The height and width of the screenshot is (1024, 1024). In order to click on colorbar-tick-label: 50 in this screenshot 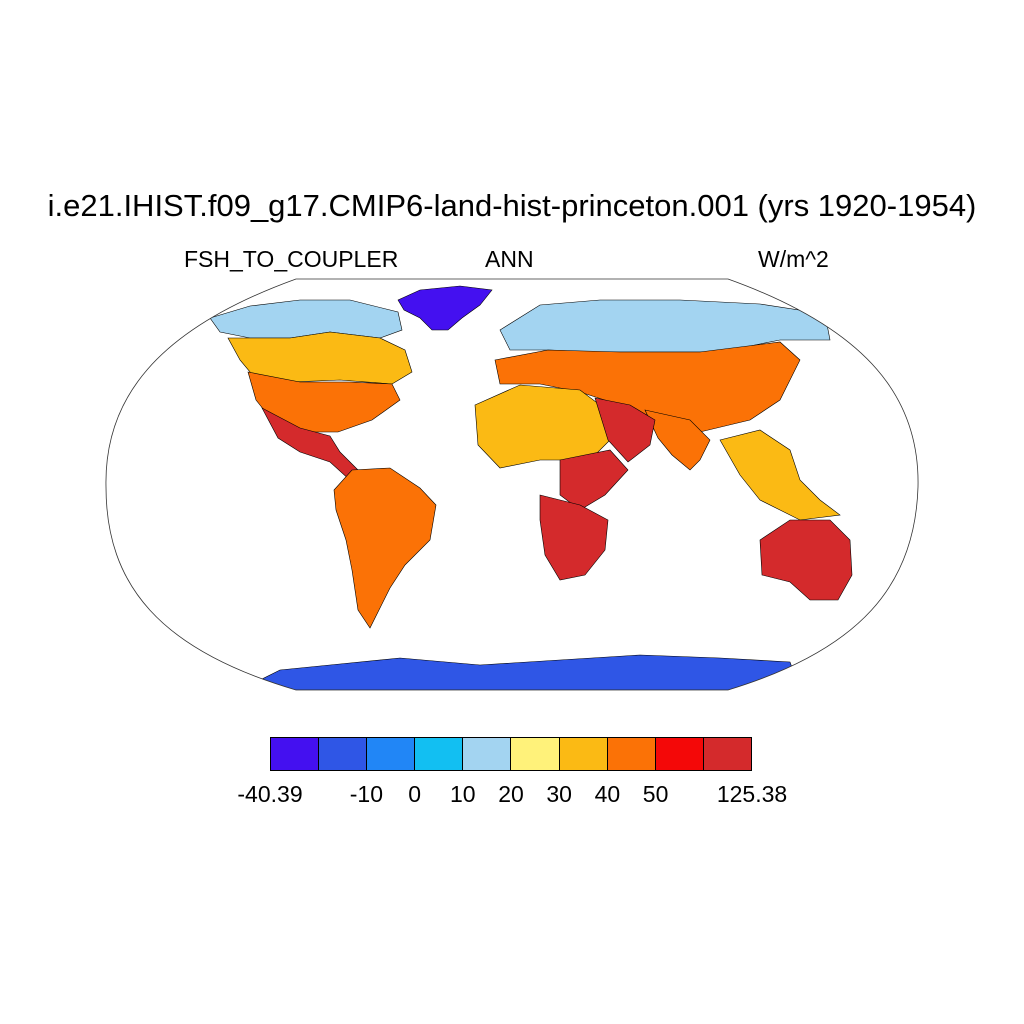, I will do `click(655, 794)`.